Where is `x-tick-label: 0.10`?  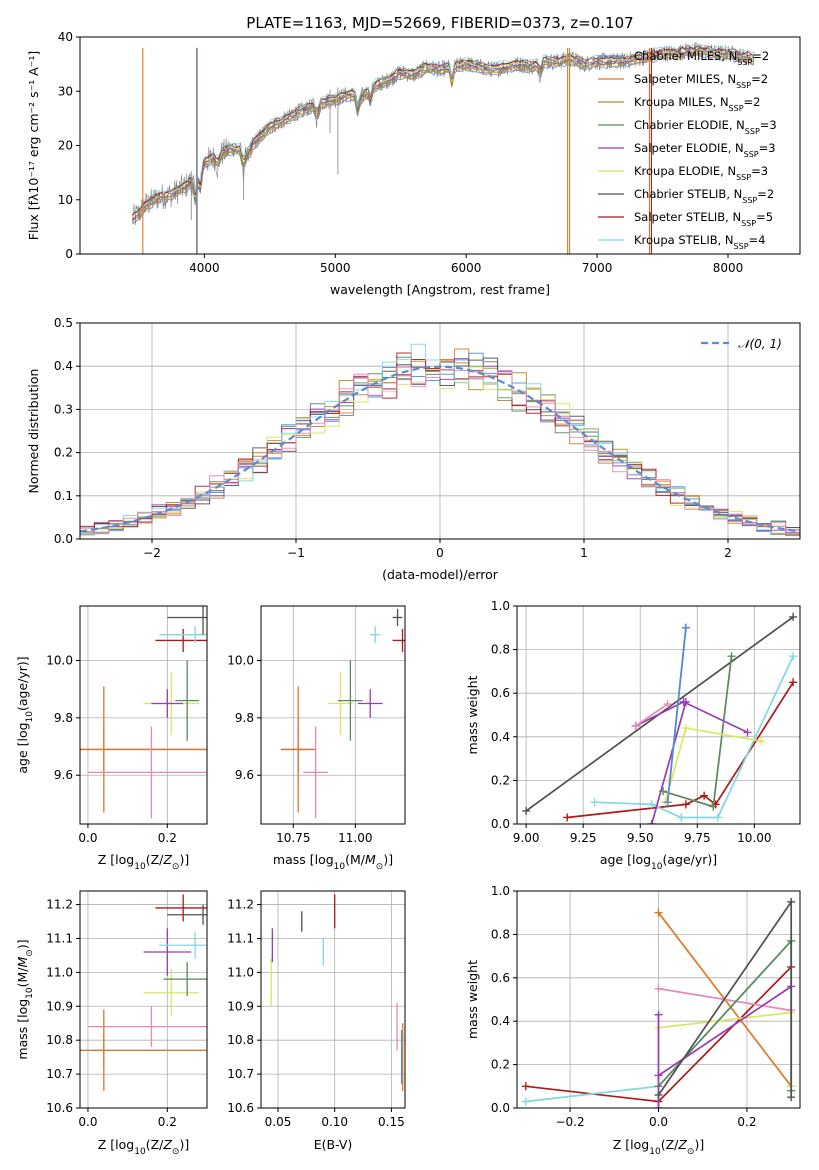 x-tick-label: 0.10 is located at coordinates (334, 1122).